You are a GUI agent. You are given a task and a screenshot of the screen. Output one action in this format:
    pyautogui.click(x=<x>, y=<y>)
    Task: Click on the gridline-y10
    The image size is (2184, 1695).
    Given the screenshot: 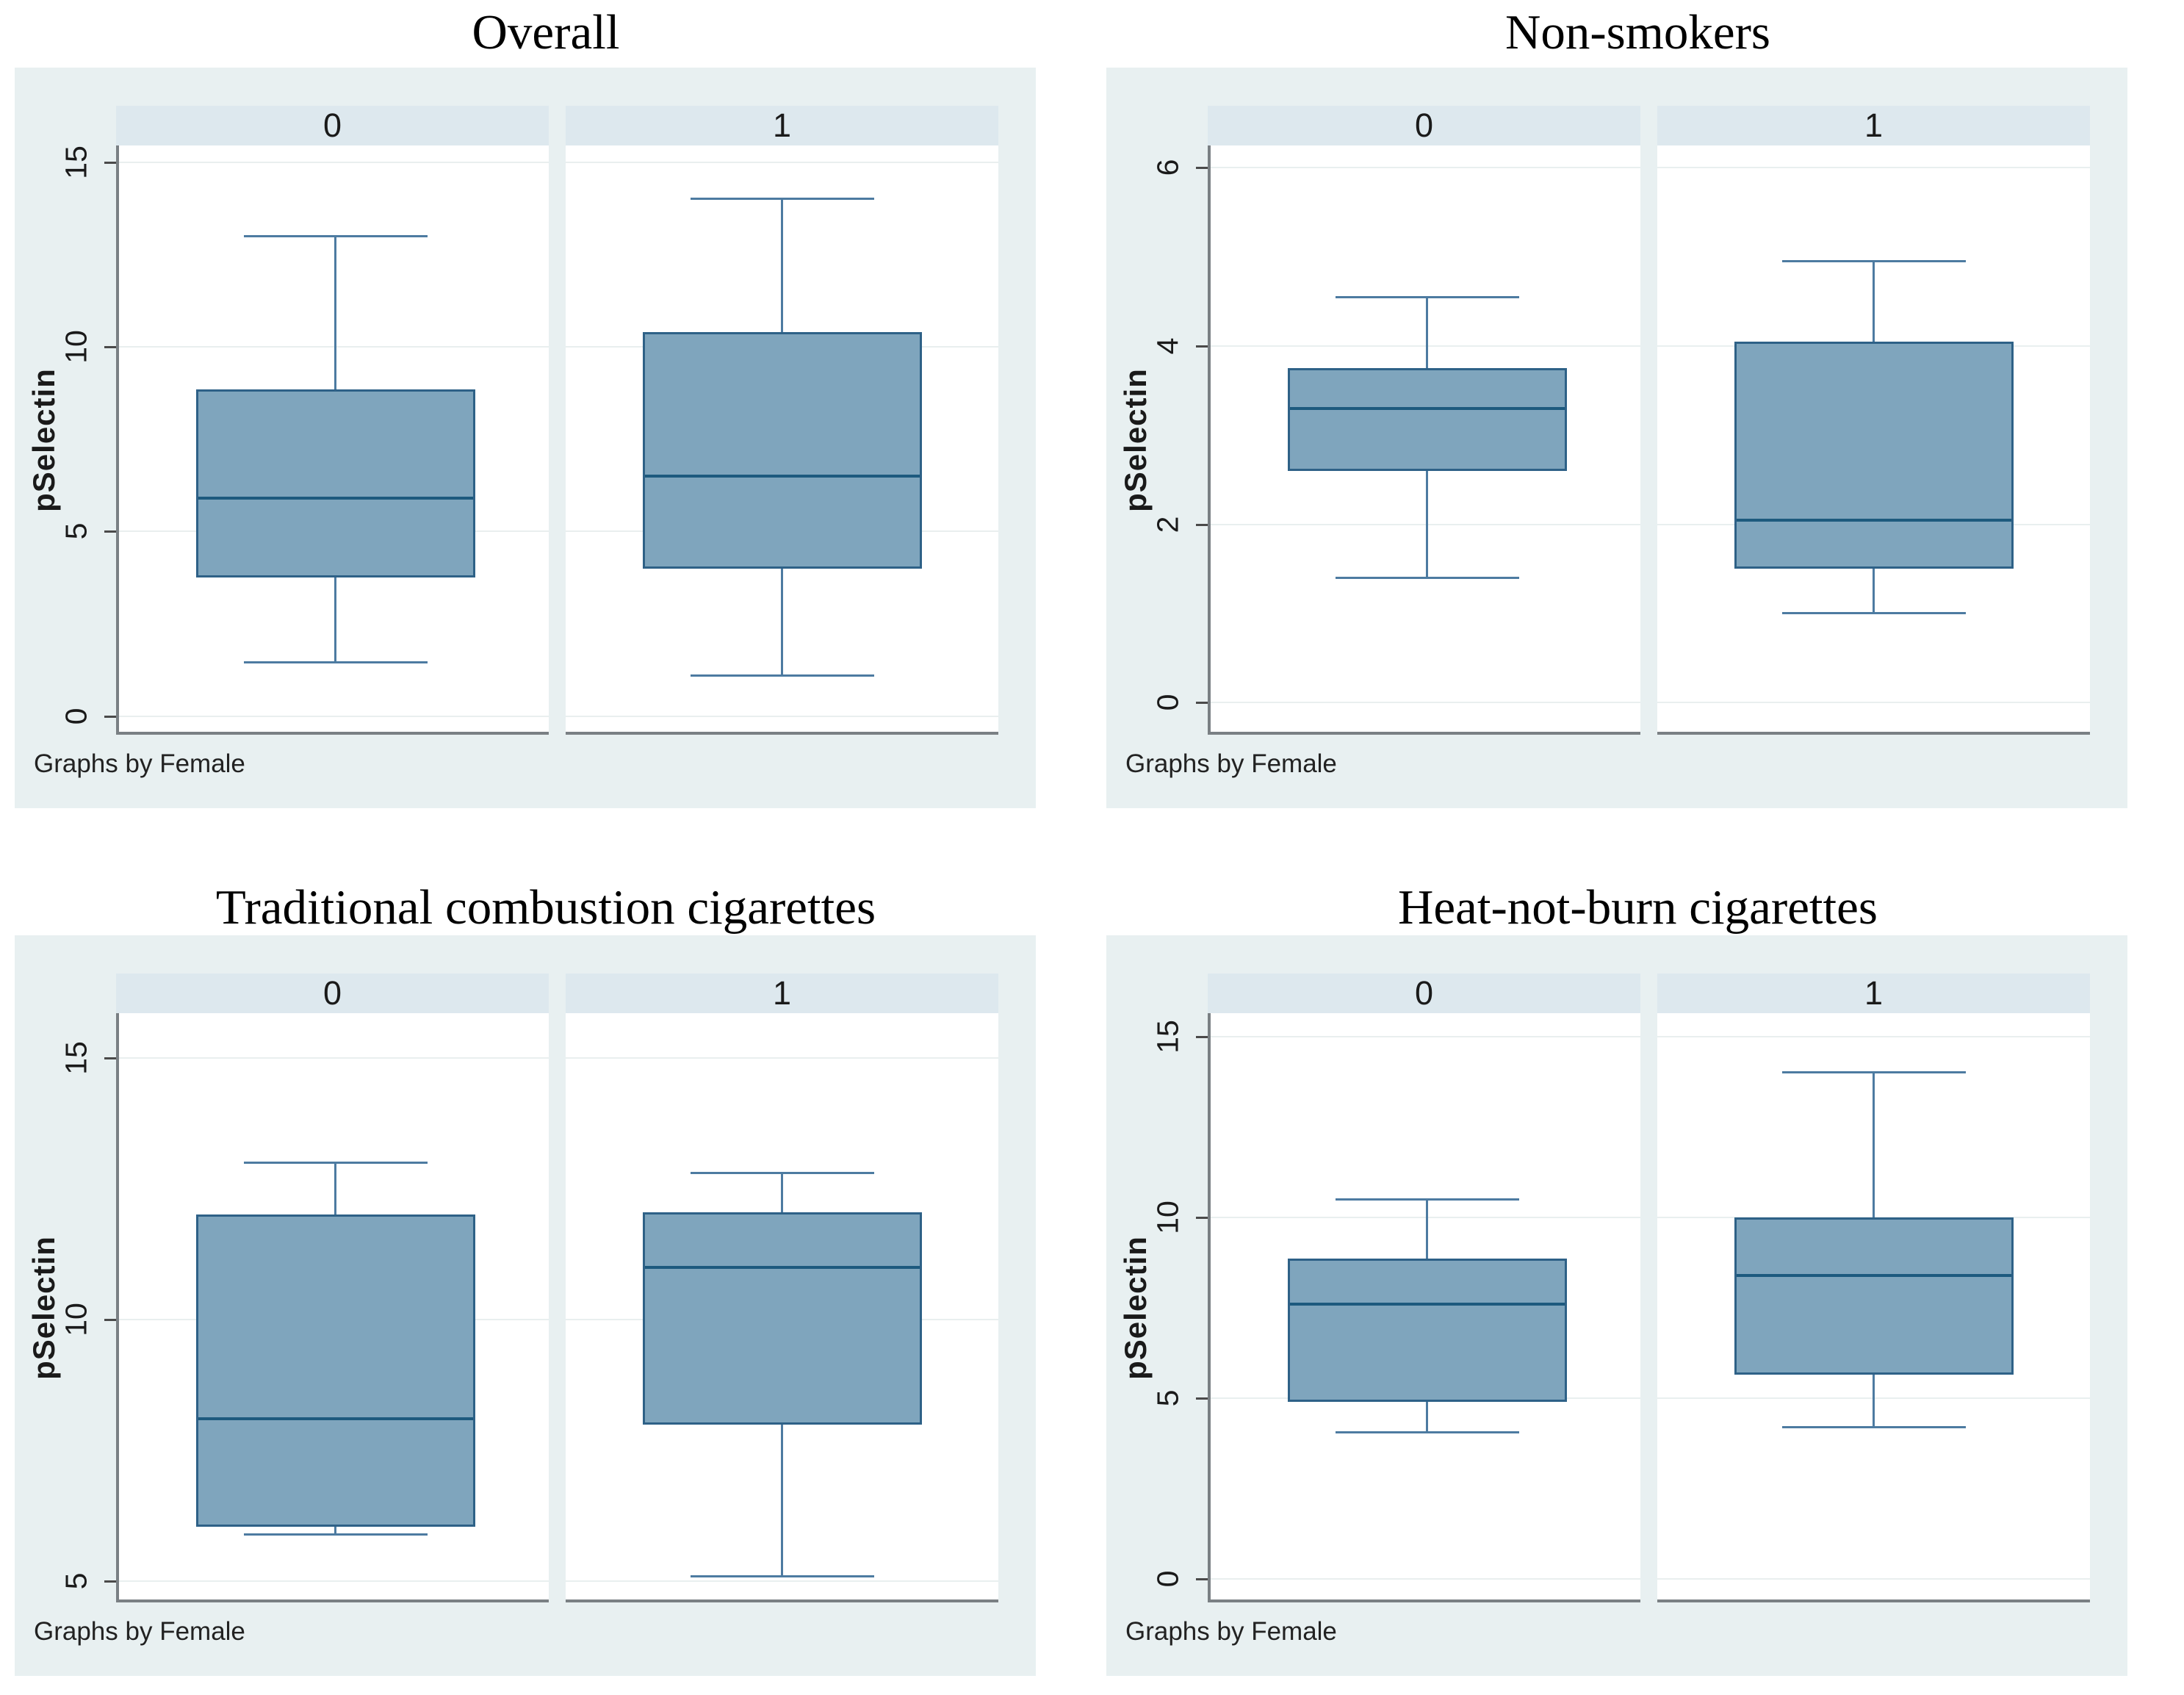 What is the action you would take?
    pyautogui.click(x=334, y=347)
    